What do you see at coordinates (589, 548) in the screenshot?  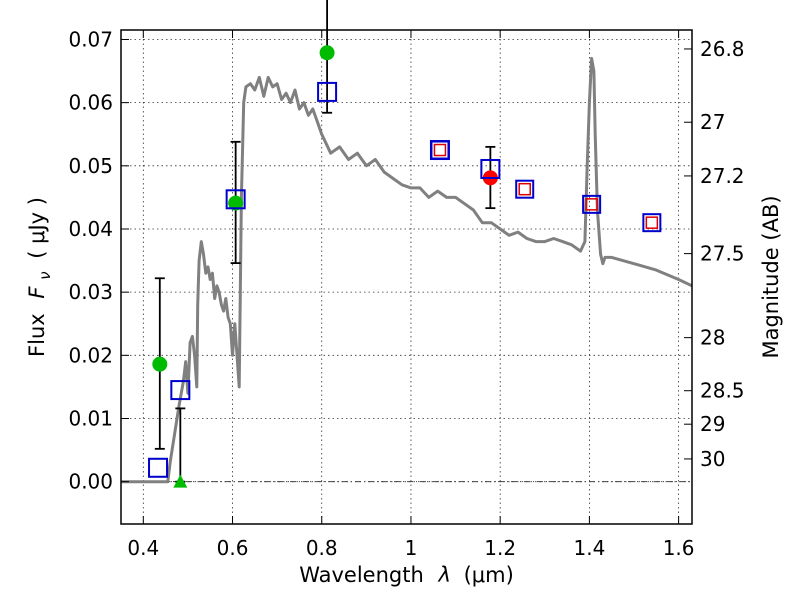 I see `x-tick-label: 1.4` at bounding box center [589, 548].